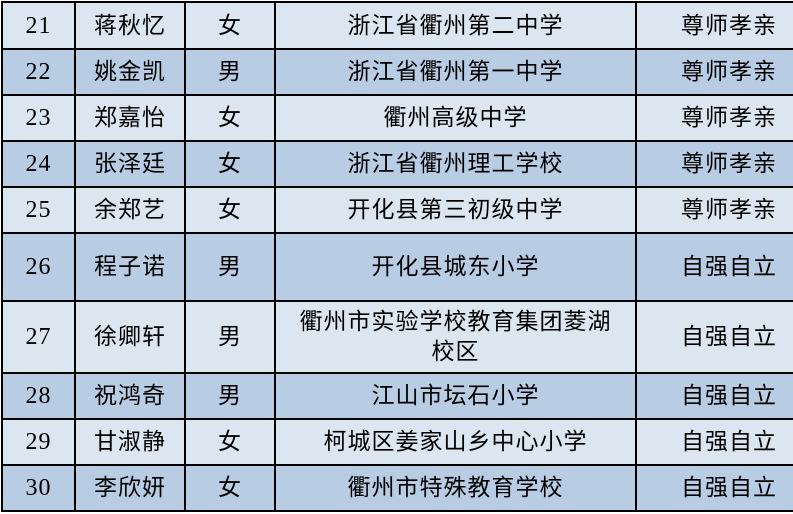 The width and height of the screenshot is (793, 514). Describe the element at coordinates (38, 442) in the screenshot. I see `cell-no: 29` at that location.